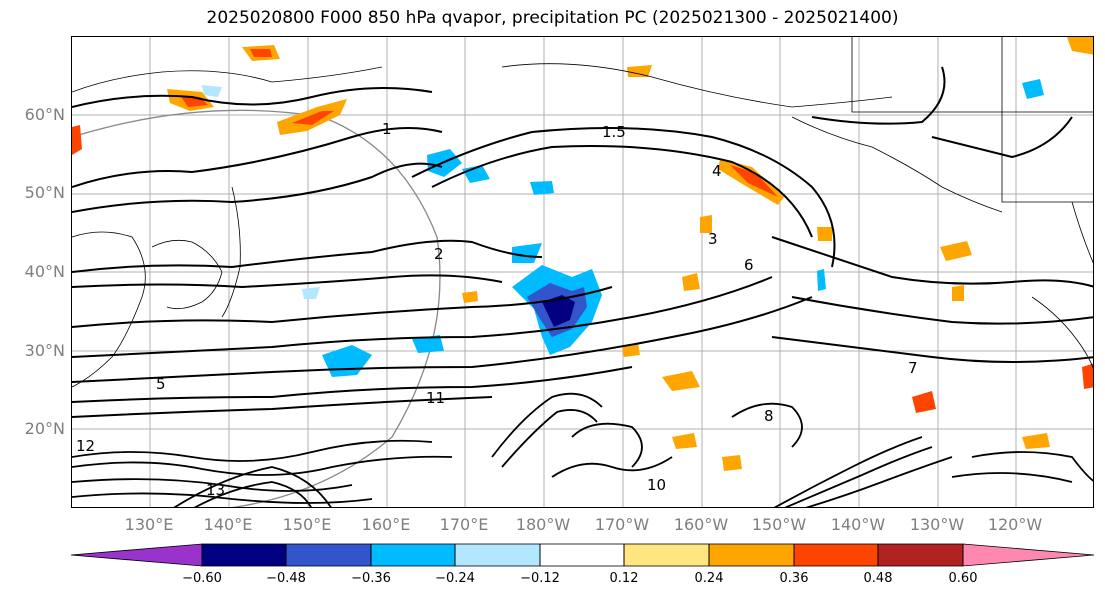 The width and height of the screenshot is (1105, 601). What do you see at coordinates (44, 114) in the screenshot?
I see `lat-label-60n: 60°N` at bounding box center [44, 114].